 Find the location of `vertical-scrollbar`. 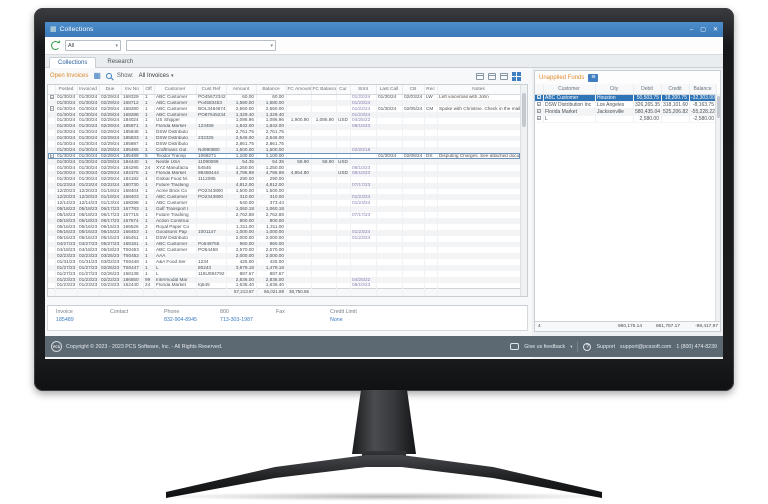

vertical-scrollbar is located at coordinates (523, 190).